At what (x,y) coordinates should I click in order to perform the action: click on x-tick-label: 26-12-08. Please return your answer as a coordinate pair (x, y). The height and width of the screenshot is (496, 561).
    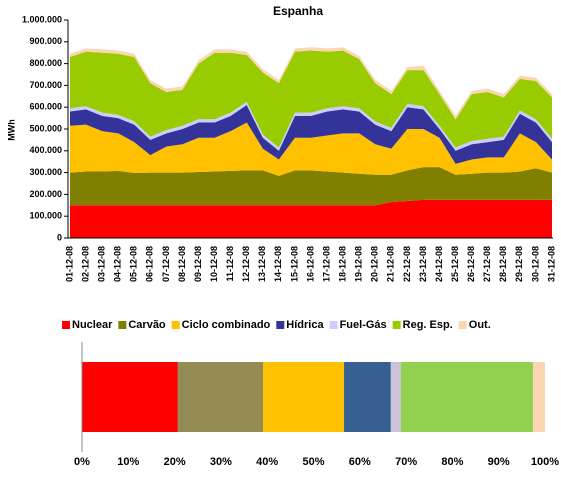
    Looking at the image, I should click on (471, 264).